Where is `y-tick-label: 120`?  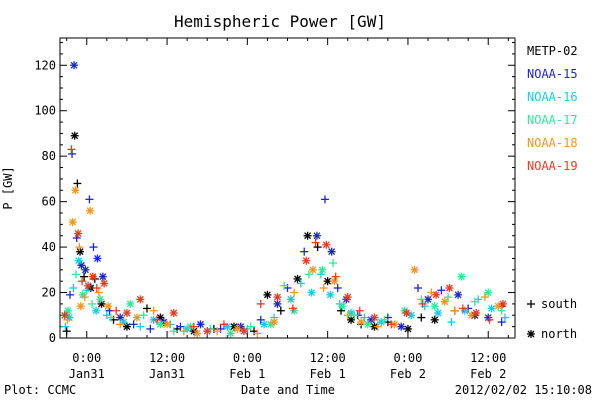
y-tick-label: 120 is located at coordinates (45, 65).